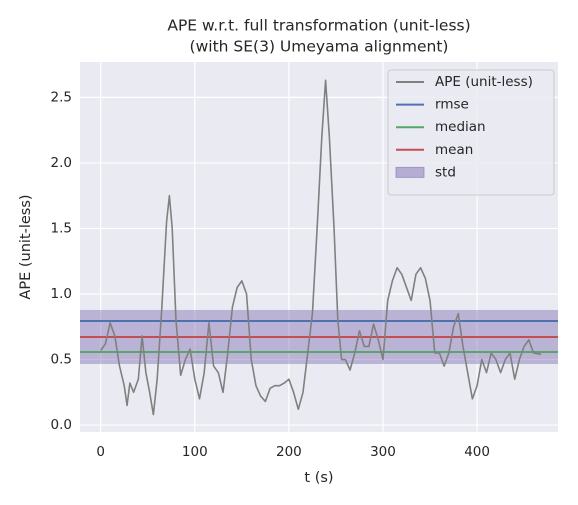 This screenshot has width=578, height=505. I want to click on legend-label: mean, so click(454, 150).